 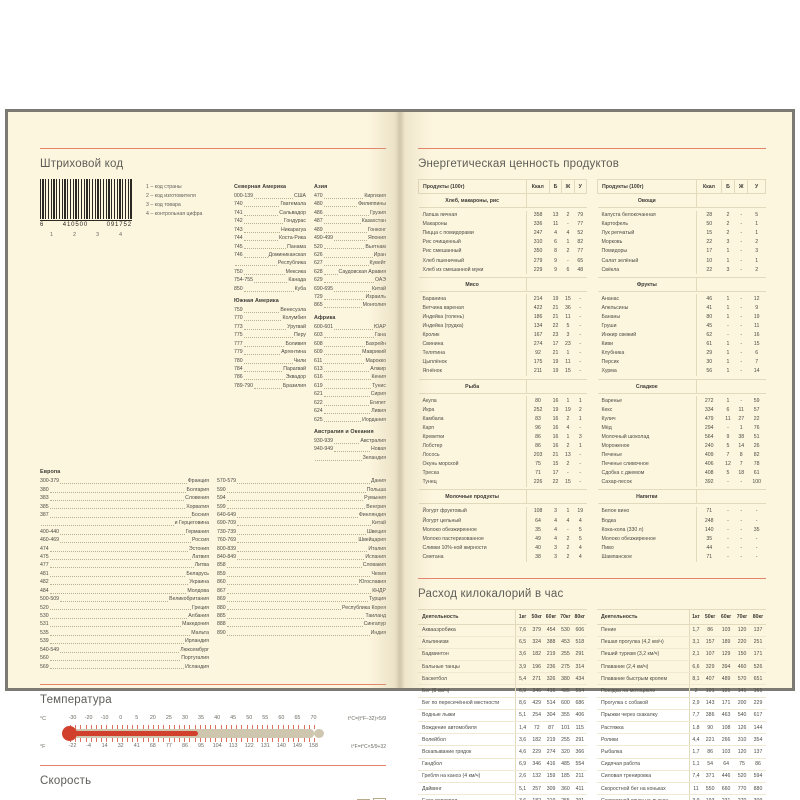 What do you see at coordinates (201, 717) in the screenshot?
I see `celsius-tick: 35` at bounding box center [201, 717].